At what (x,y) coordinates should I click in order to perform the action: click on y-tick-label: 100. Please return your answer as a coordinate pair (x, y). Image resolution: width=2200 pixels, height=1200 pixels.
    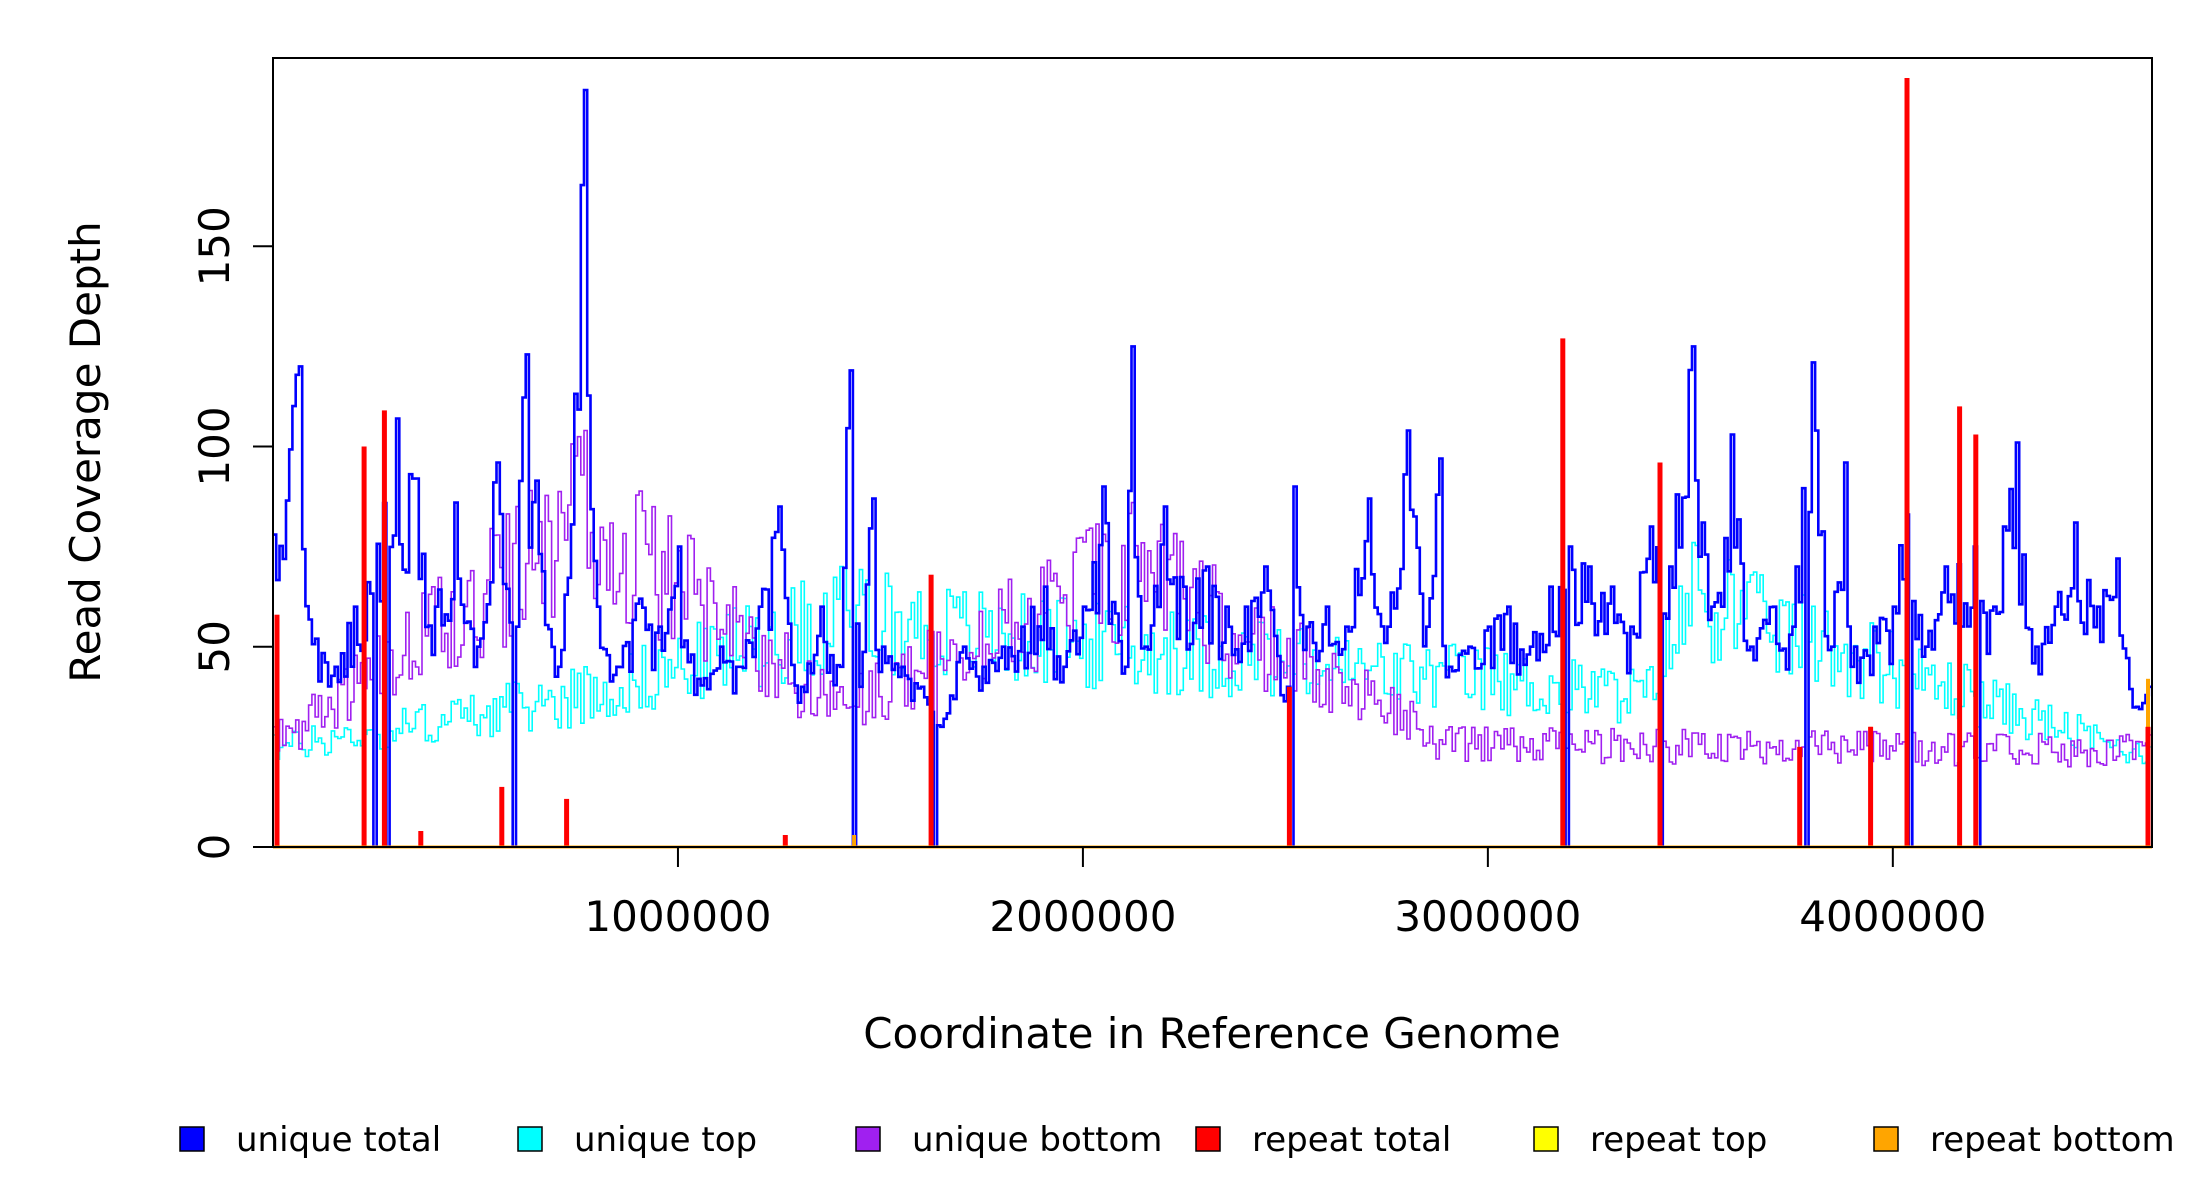
    Looking at the image, I should click on (214, 446).